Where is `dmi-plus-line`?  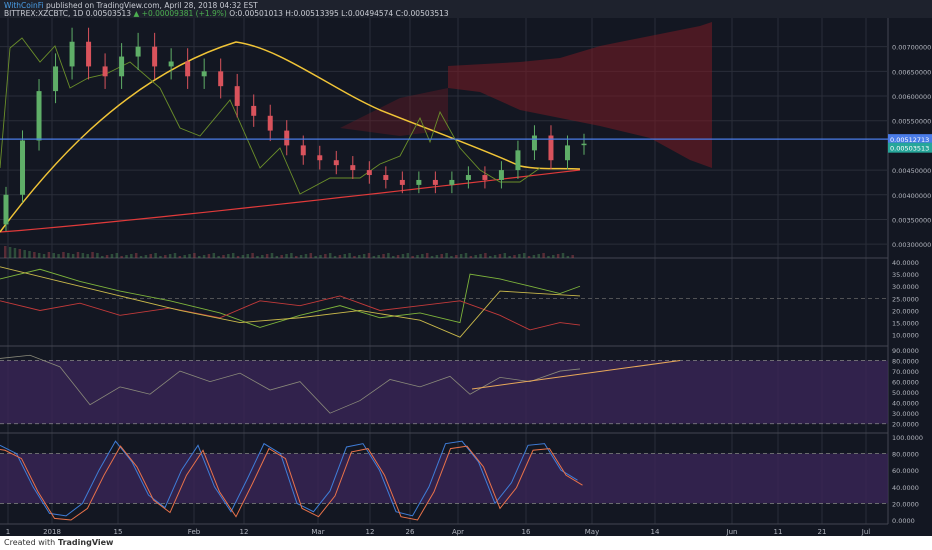 dmi-plus-line is located at coordinates (290, 298).